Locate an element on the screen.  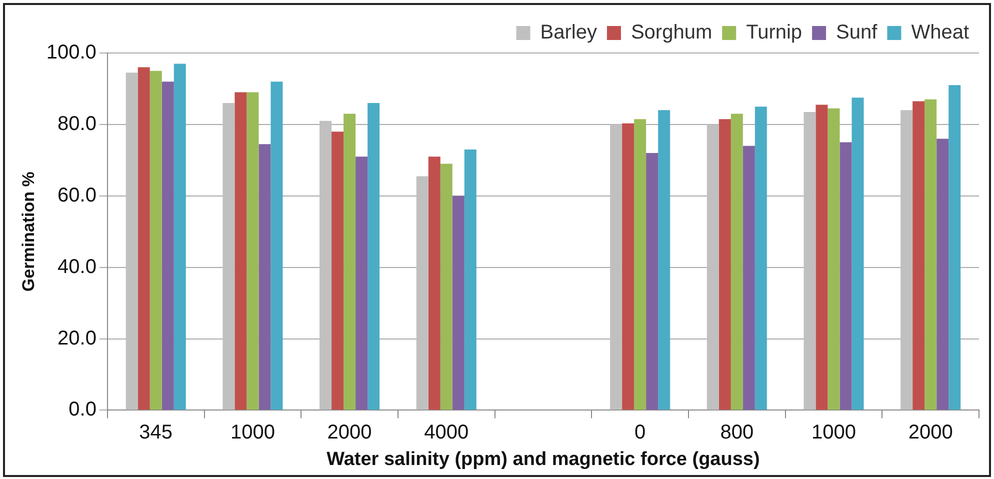
x-tick-label: 4000 is located at coordinates (446, 433).